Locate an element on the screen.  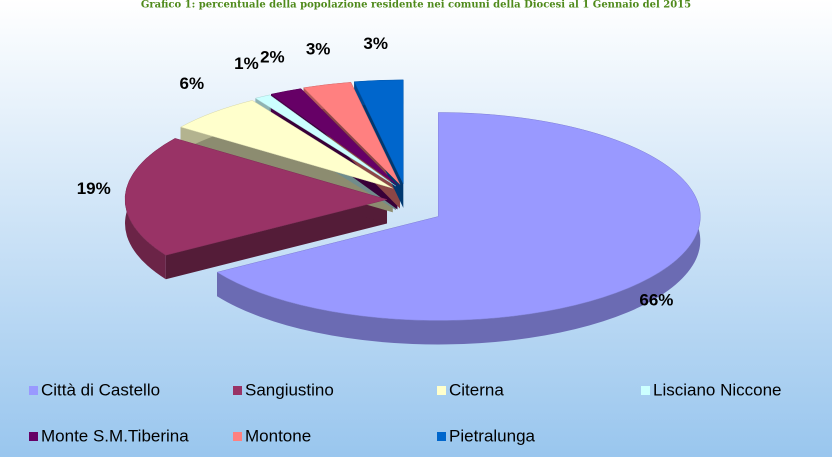
legend-label: Lisciano Niccone is located at coordinates (717, 389).